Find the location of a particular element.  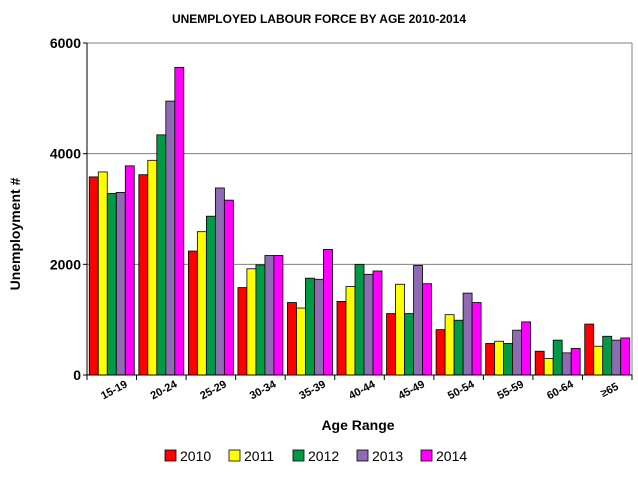

x-tick-label: 30-34 is located at coordinates (263, 390).